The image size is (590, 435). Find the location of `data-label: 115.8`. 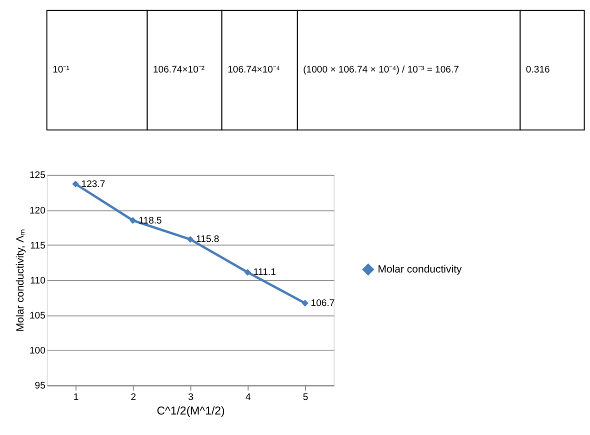

data-label: 115.8 is located at coordinates (208, 240).